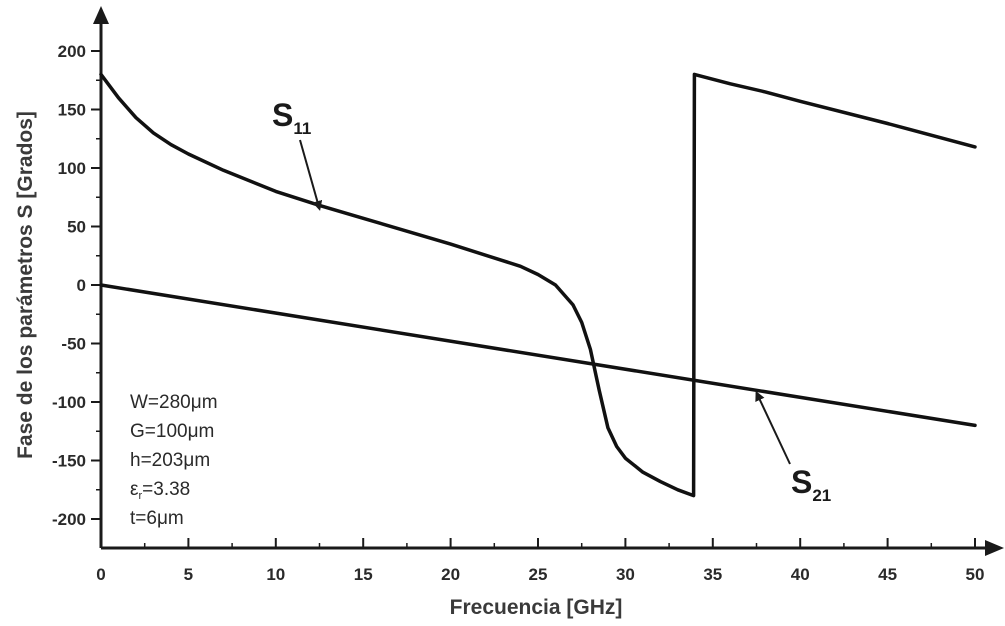  Describe the element at coordinates (363, 574) in the screenshot. I see `x-tick-label: 15` at that location.